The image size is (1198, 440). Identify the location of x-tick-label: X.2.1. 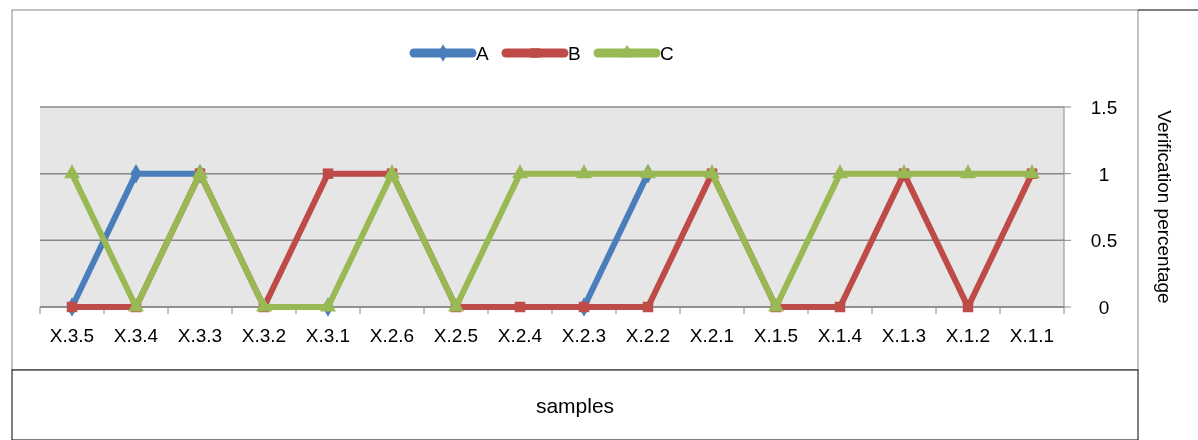
(712, 335).